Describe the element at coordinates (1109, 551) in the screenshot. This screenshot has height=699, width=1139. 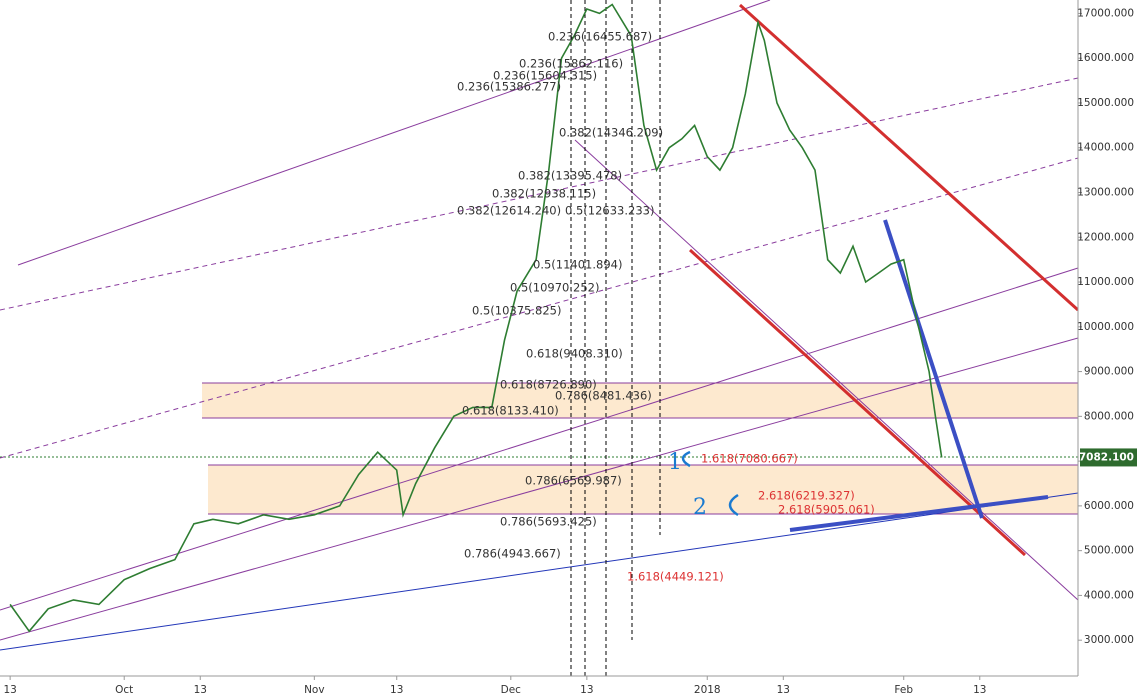
I see `y-tick-label: 5000.000` at that location.